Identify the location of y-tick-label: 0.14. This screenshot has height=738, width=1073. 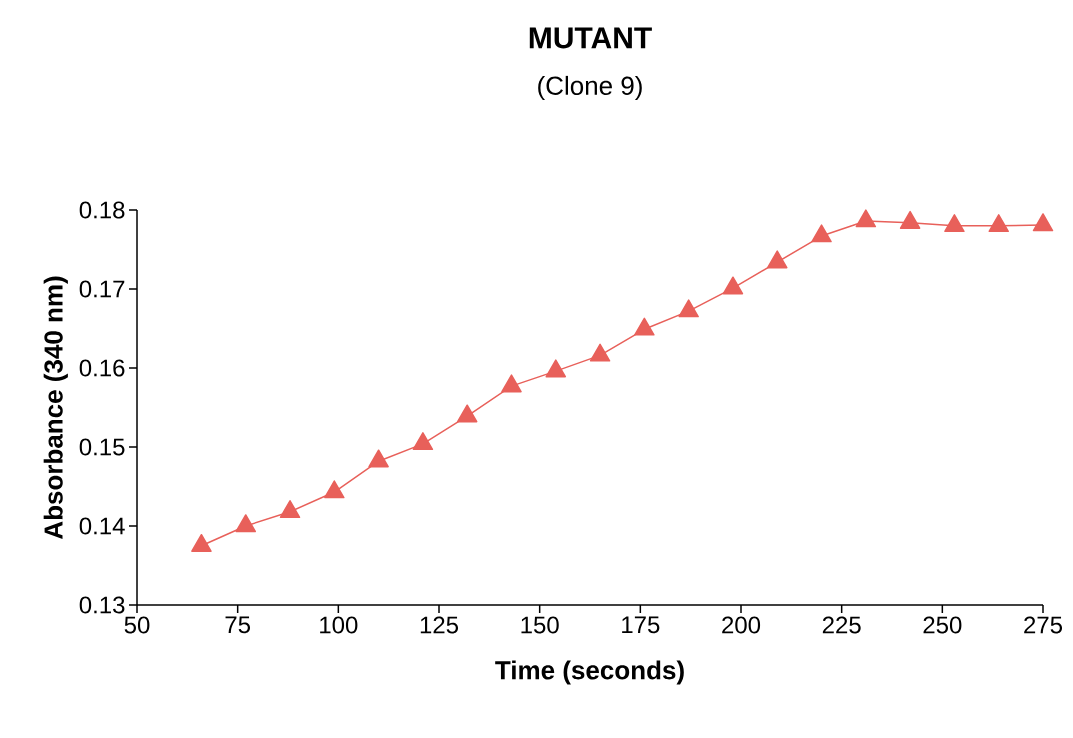
(102, 526).